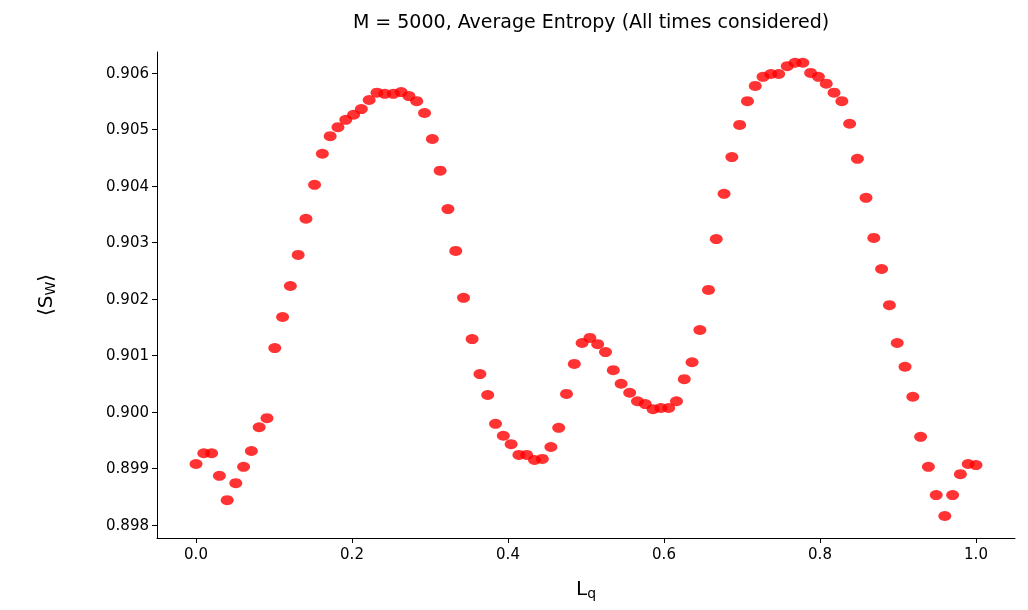 This screenshot has width=1028, height=610. I want to click on x-tick-label: 0.8, so click(820, 553).